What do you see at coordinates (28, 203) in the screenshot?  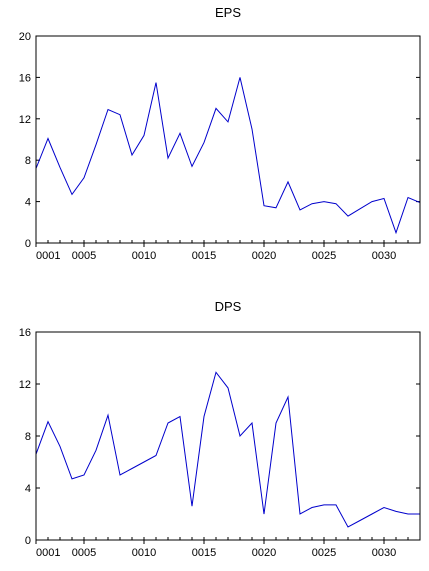 I see `eps-y-tick-label: 4` at bounding box center [28, 203].